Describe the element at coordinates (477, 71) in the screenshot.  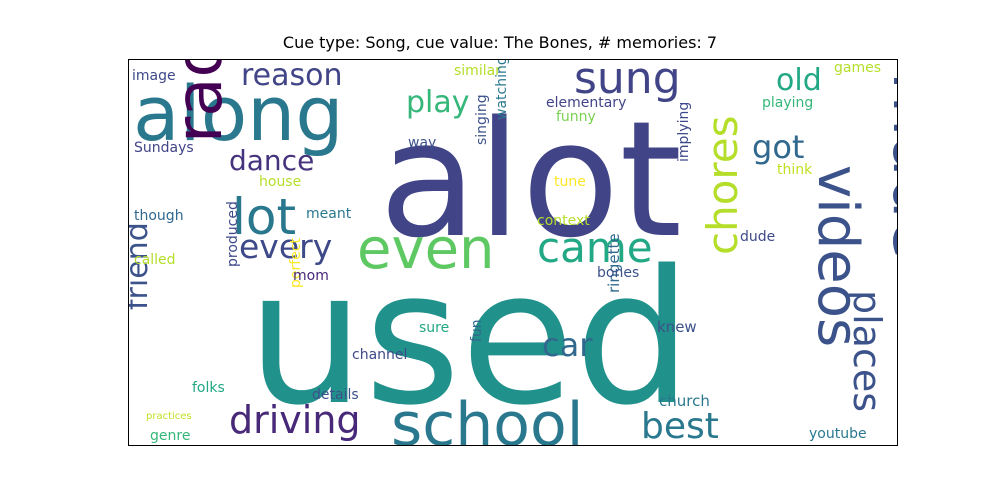
I see `word-similar: similar` at that location.